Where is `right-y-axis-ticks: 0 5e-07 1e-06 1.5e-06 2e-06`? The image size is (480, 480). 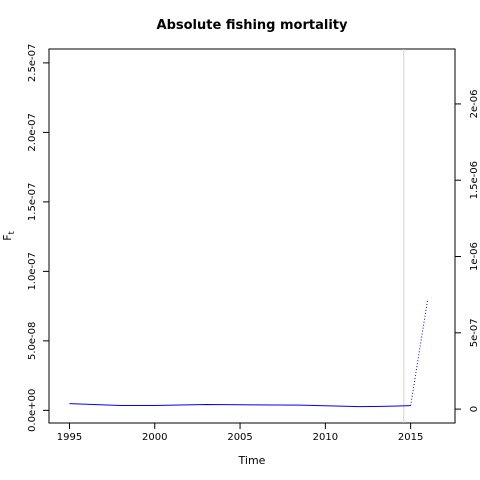
right-y-axis-ticks: 0 5e-07 1e-06 1.5e-06 2e-06 is located at coordinates (467, 251).